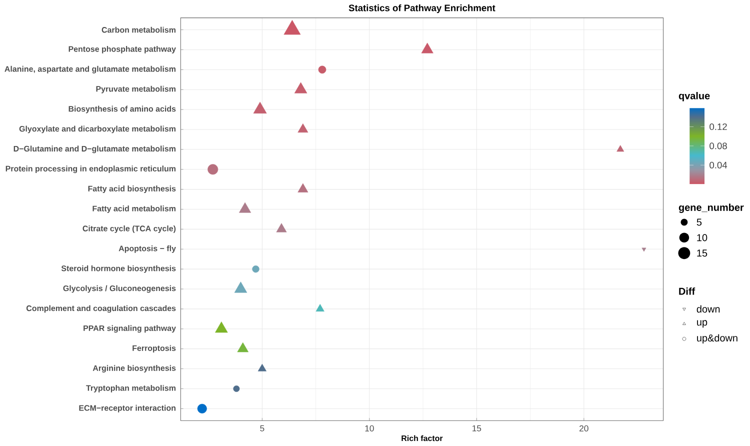 The image size is (750, 446). Describe the element at coordinates (262, 429) in the screenshot. I see `x-tick-label: 5` at that location.